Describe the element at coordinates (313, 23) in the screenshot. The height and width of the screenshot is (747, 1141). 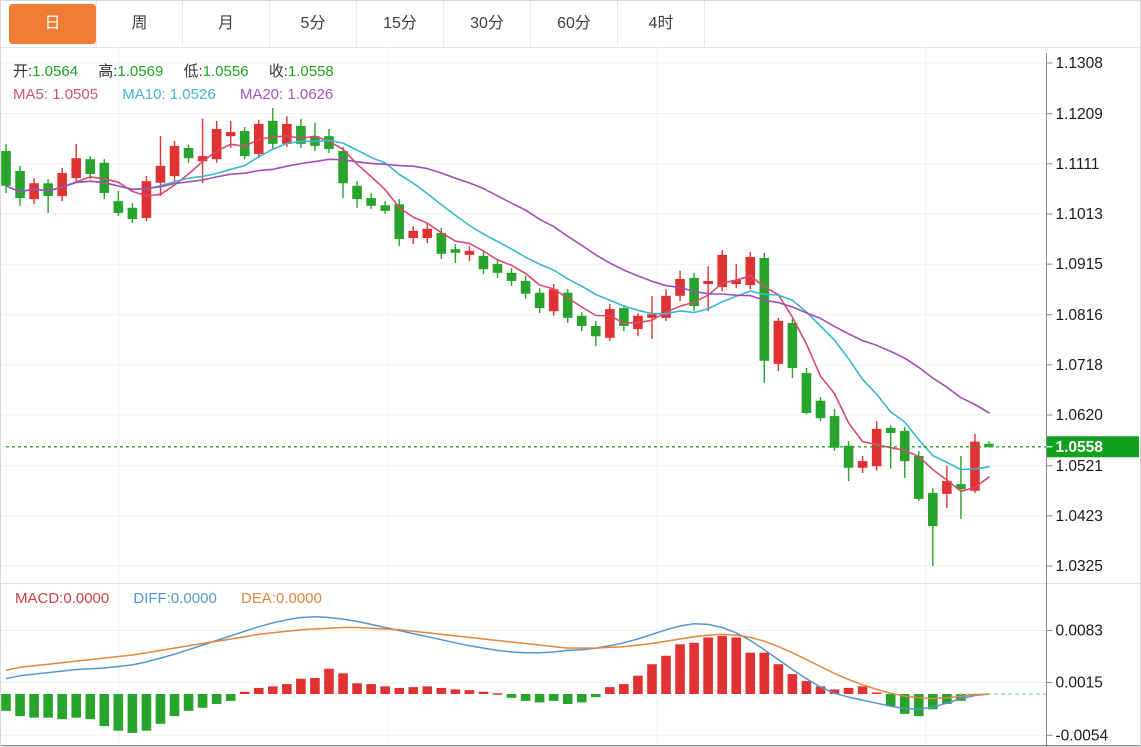
I see `tab-5min: 5分` at that location.